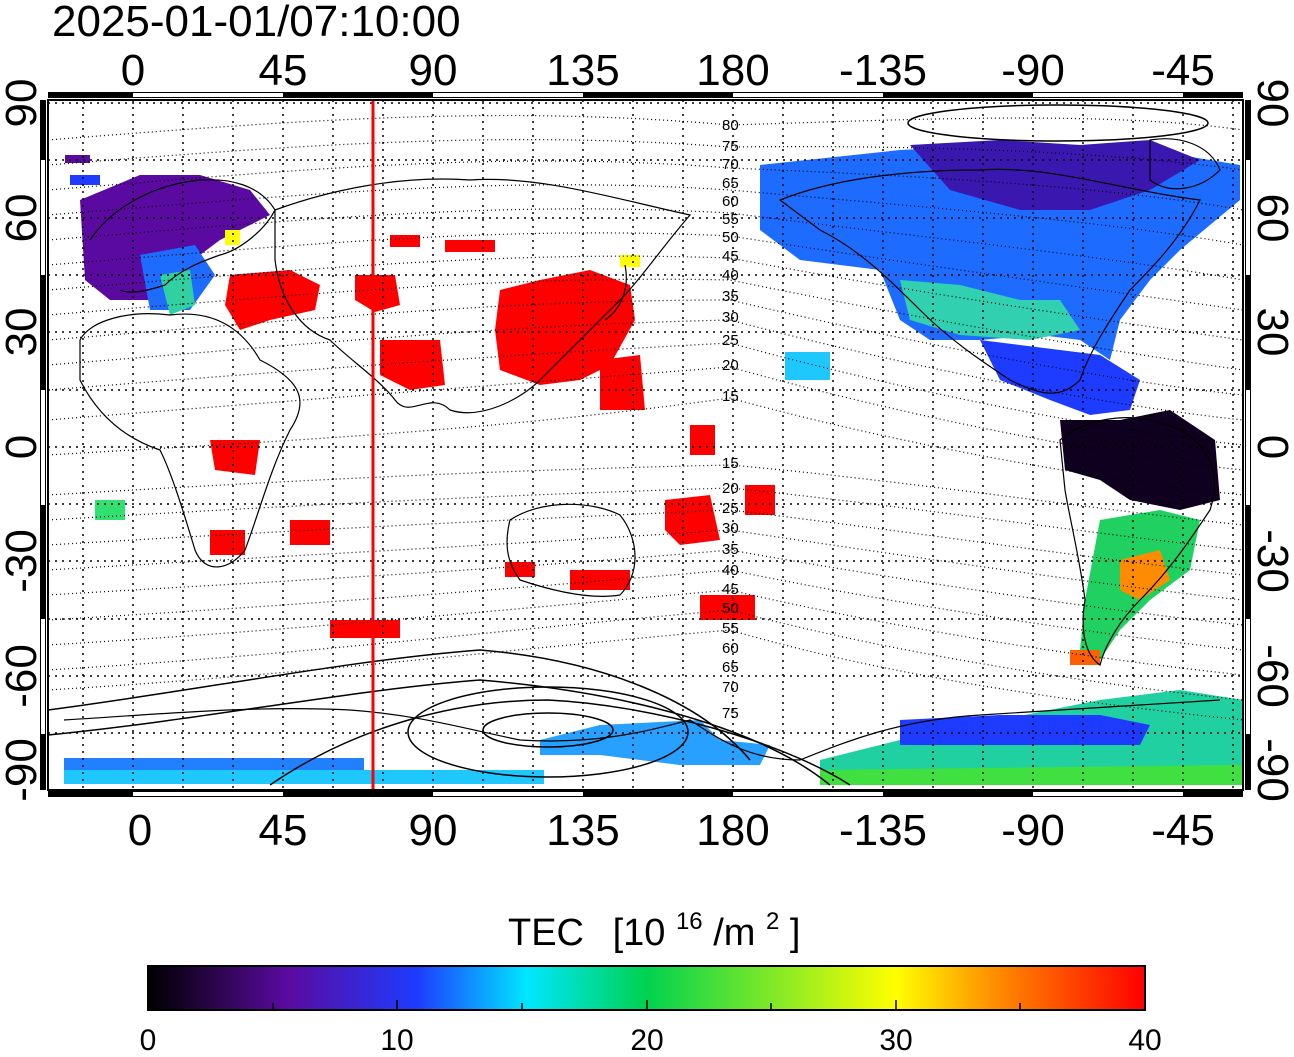 The image size is (1294, 1057). I want to click on mlat-label: 20, so click(730, 488).